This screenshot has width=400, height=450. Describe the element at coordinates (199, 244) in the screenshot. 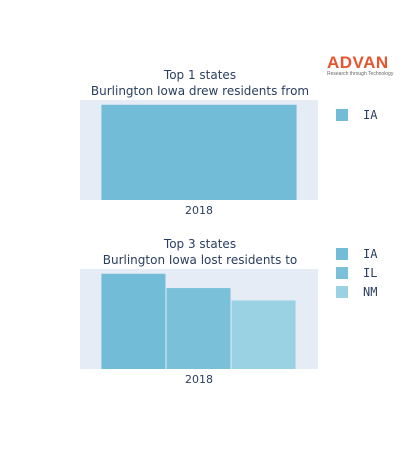

I see `chart2-title: Top 3 states` at that location.